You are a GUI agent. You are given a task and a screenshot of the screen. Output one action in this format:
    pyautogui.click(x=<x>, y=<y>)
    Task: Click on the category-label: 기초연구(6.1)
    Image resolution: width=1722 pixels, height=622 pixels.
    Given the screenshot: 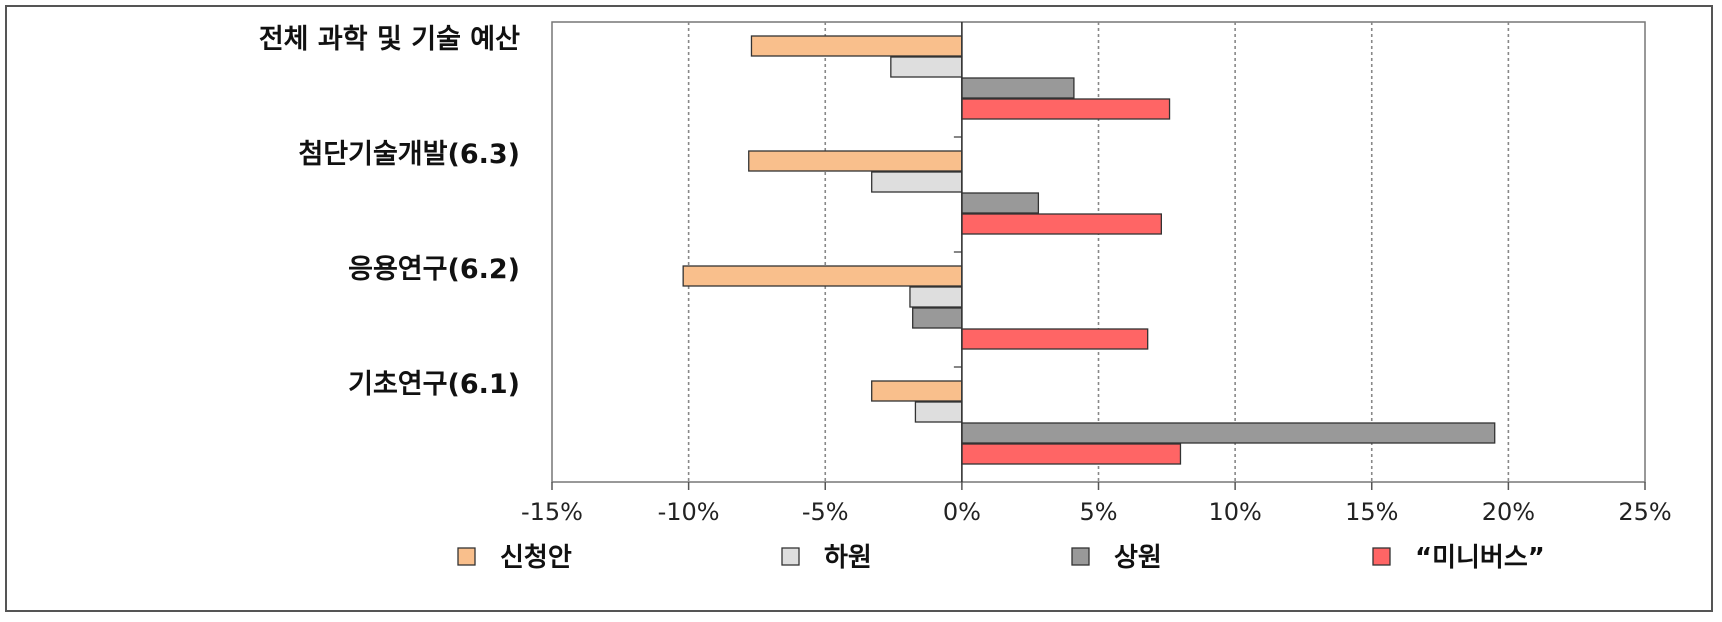 What is the action you would take?
    pyautogui.click(x=434, y=384)
    